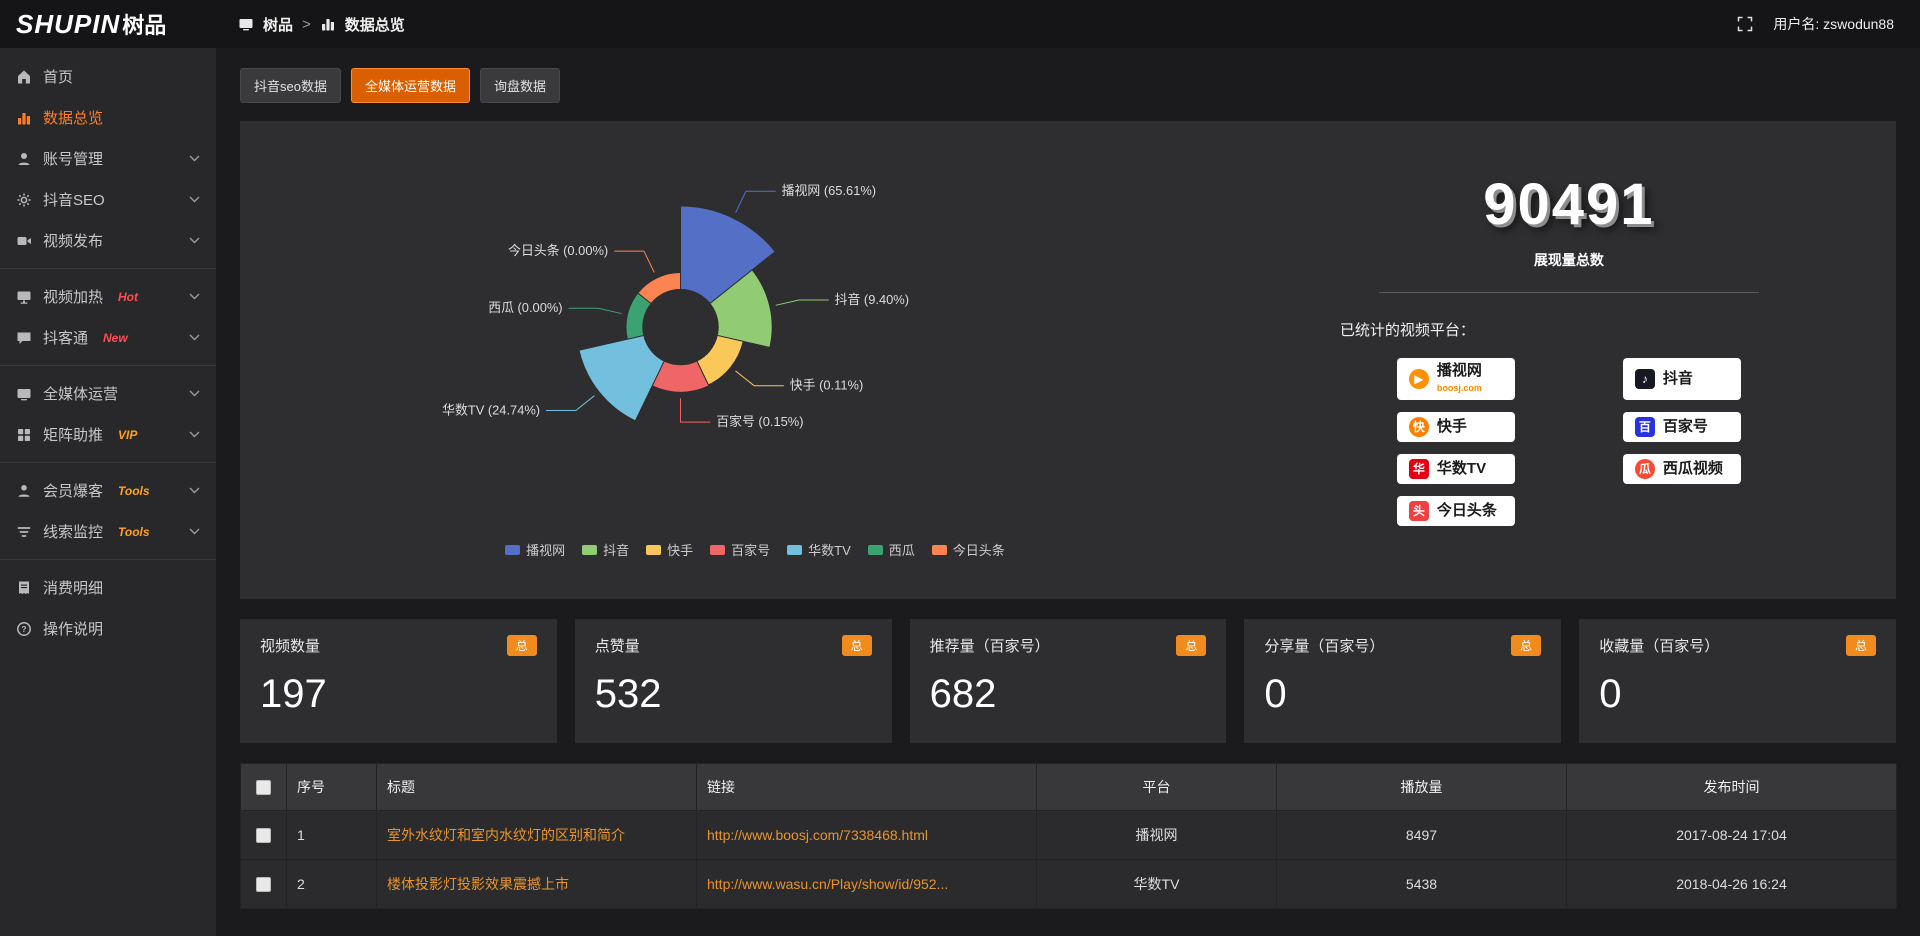 The width and height of the screenshot is (1920, 936). Describe the element at coordinates (1731, 884) in the screenshot. I see `cell-time: 2018-04-26 16:24` at that location.